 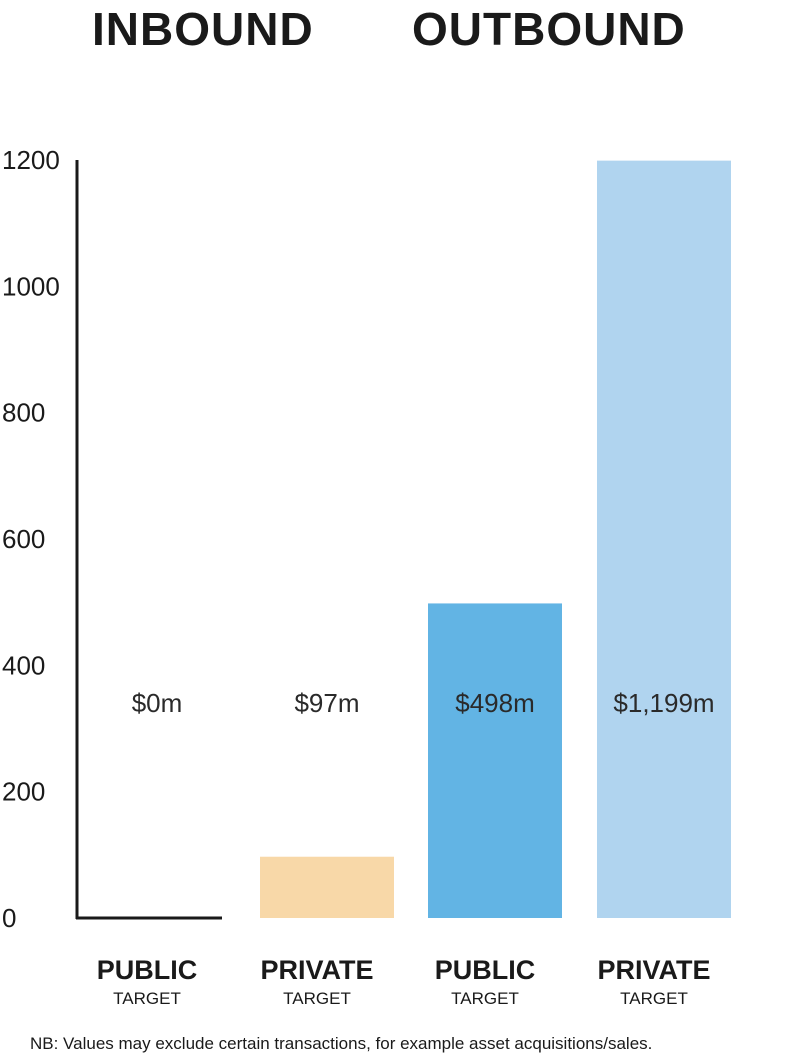 What do you see at coordinates (31, 160) in the screenshot?
I see `y-tick-label: 1200` at bounding box center [31, 160].